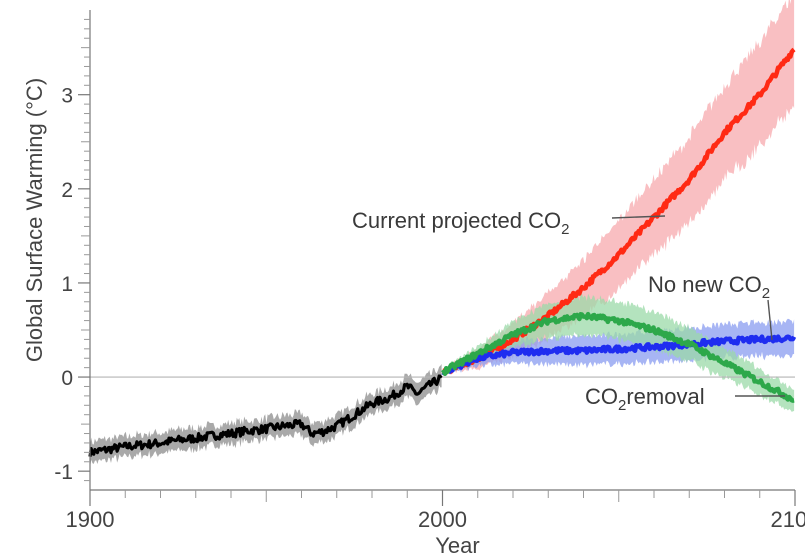 Image resolution: width=805 pixels, height=555 pixels. I want to click on annotation-text: CO, so click(601, 396).